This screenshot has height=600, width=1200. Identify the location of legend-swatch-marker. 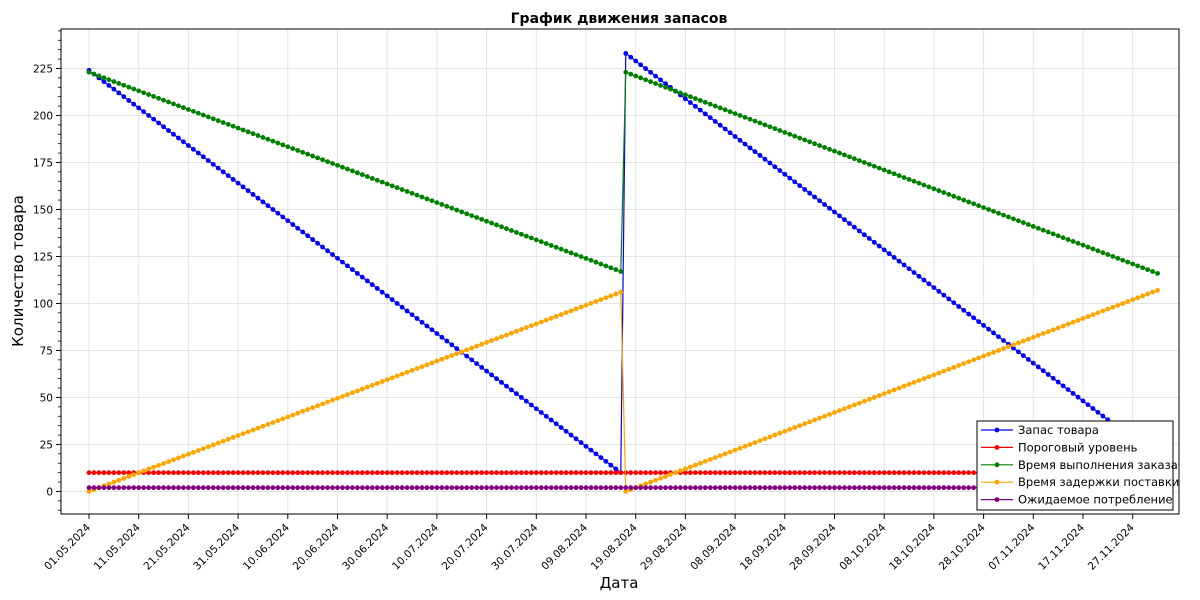
(997, 447).